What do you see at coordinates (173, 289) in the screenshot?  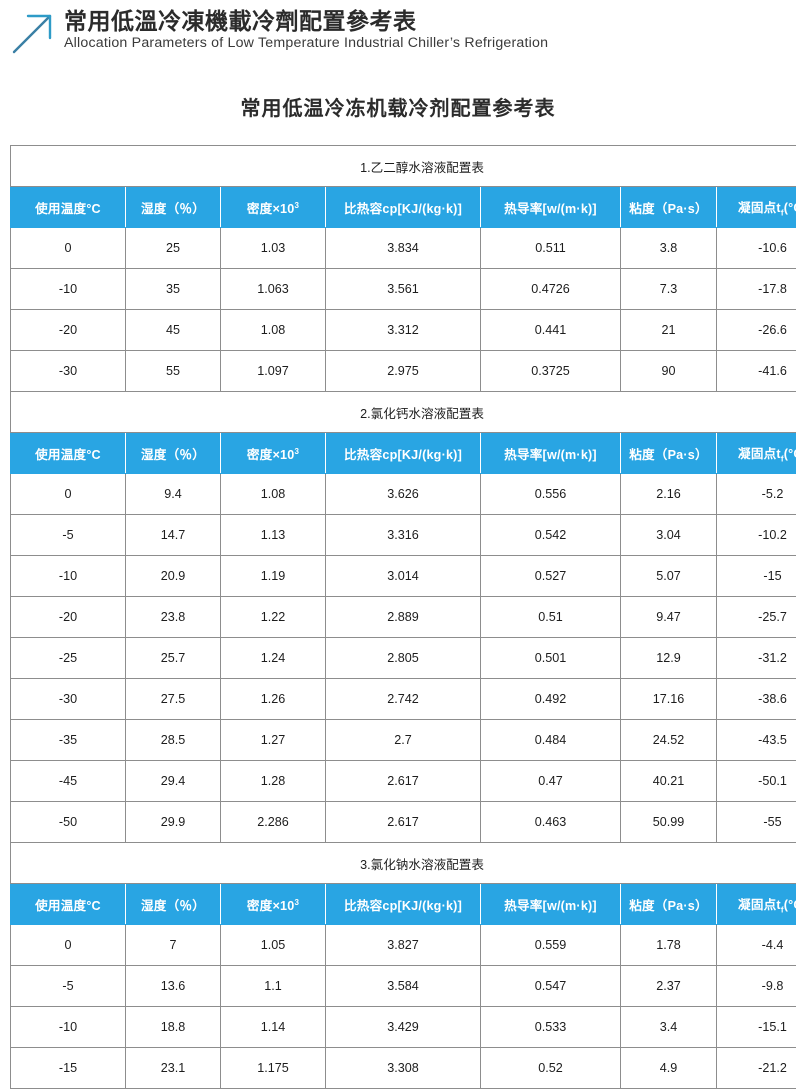 I see `table-cell: 35` at bounding box center [173, 289].